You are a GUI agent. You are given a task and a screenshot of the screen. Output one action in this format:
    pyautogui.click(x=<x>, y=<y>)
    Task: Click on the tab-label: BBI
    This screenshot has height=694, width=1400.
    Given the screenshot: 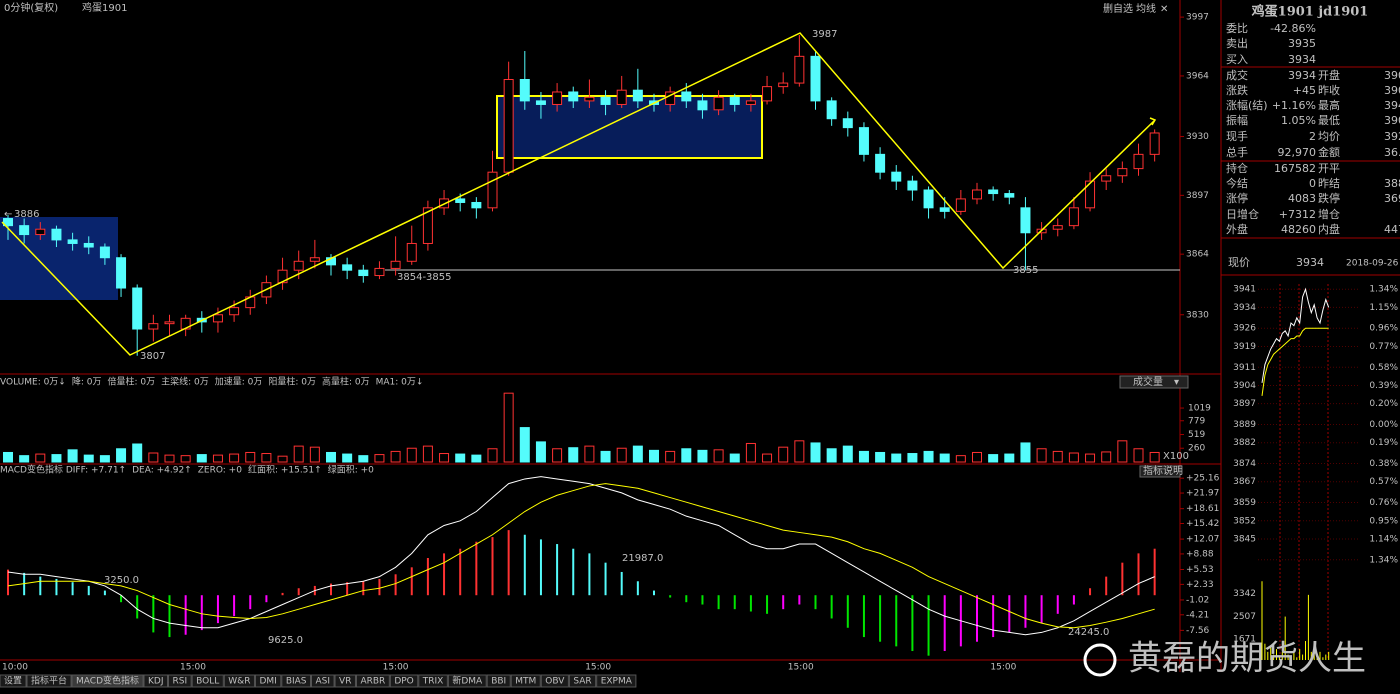 What is the action you would take?
    pyautogui.click(x=498, y=682)
    